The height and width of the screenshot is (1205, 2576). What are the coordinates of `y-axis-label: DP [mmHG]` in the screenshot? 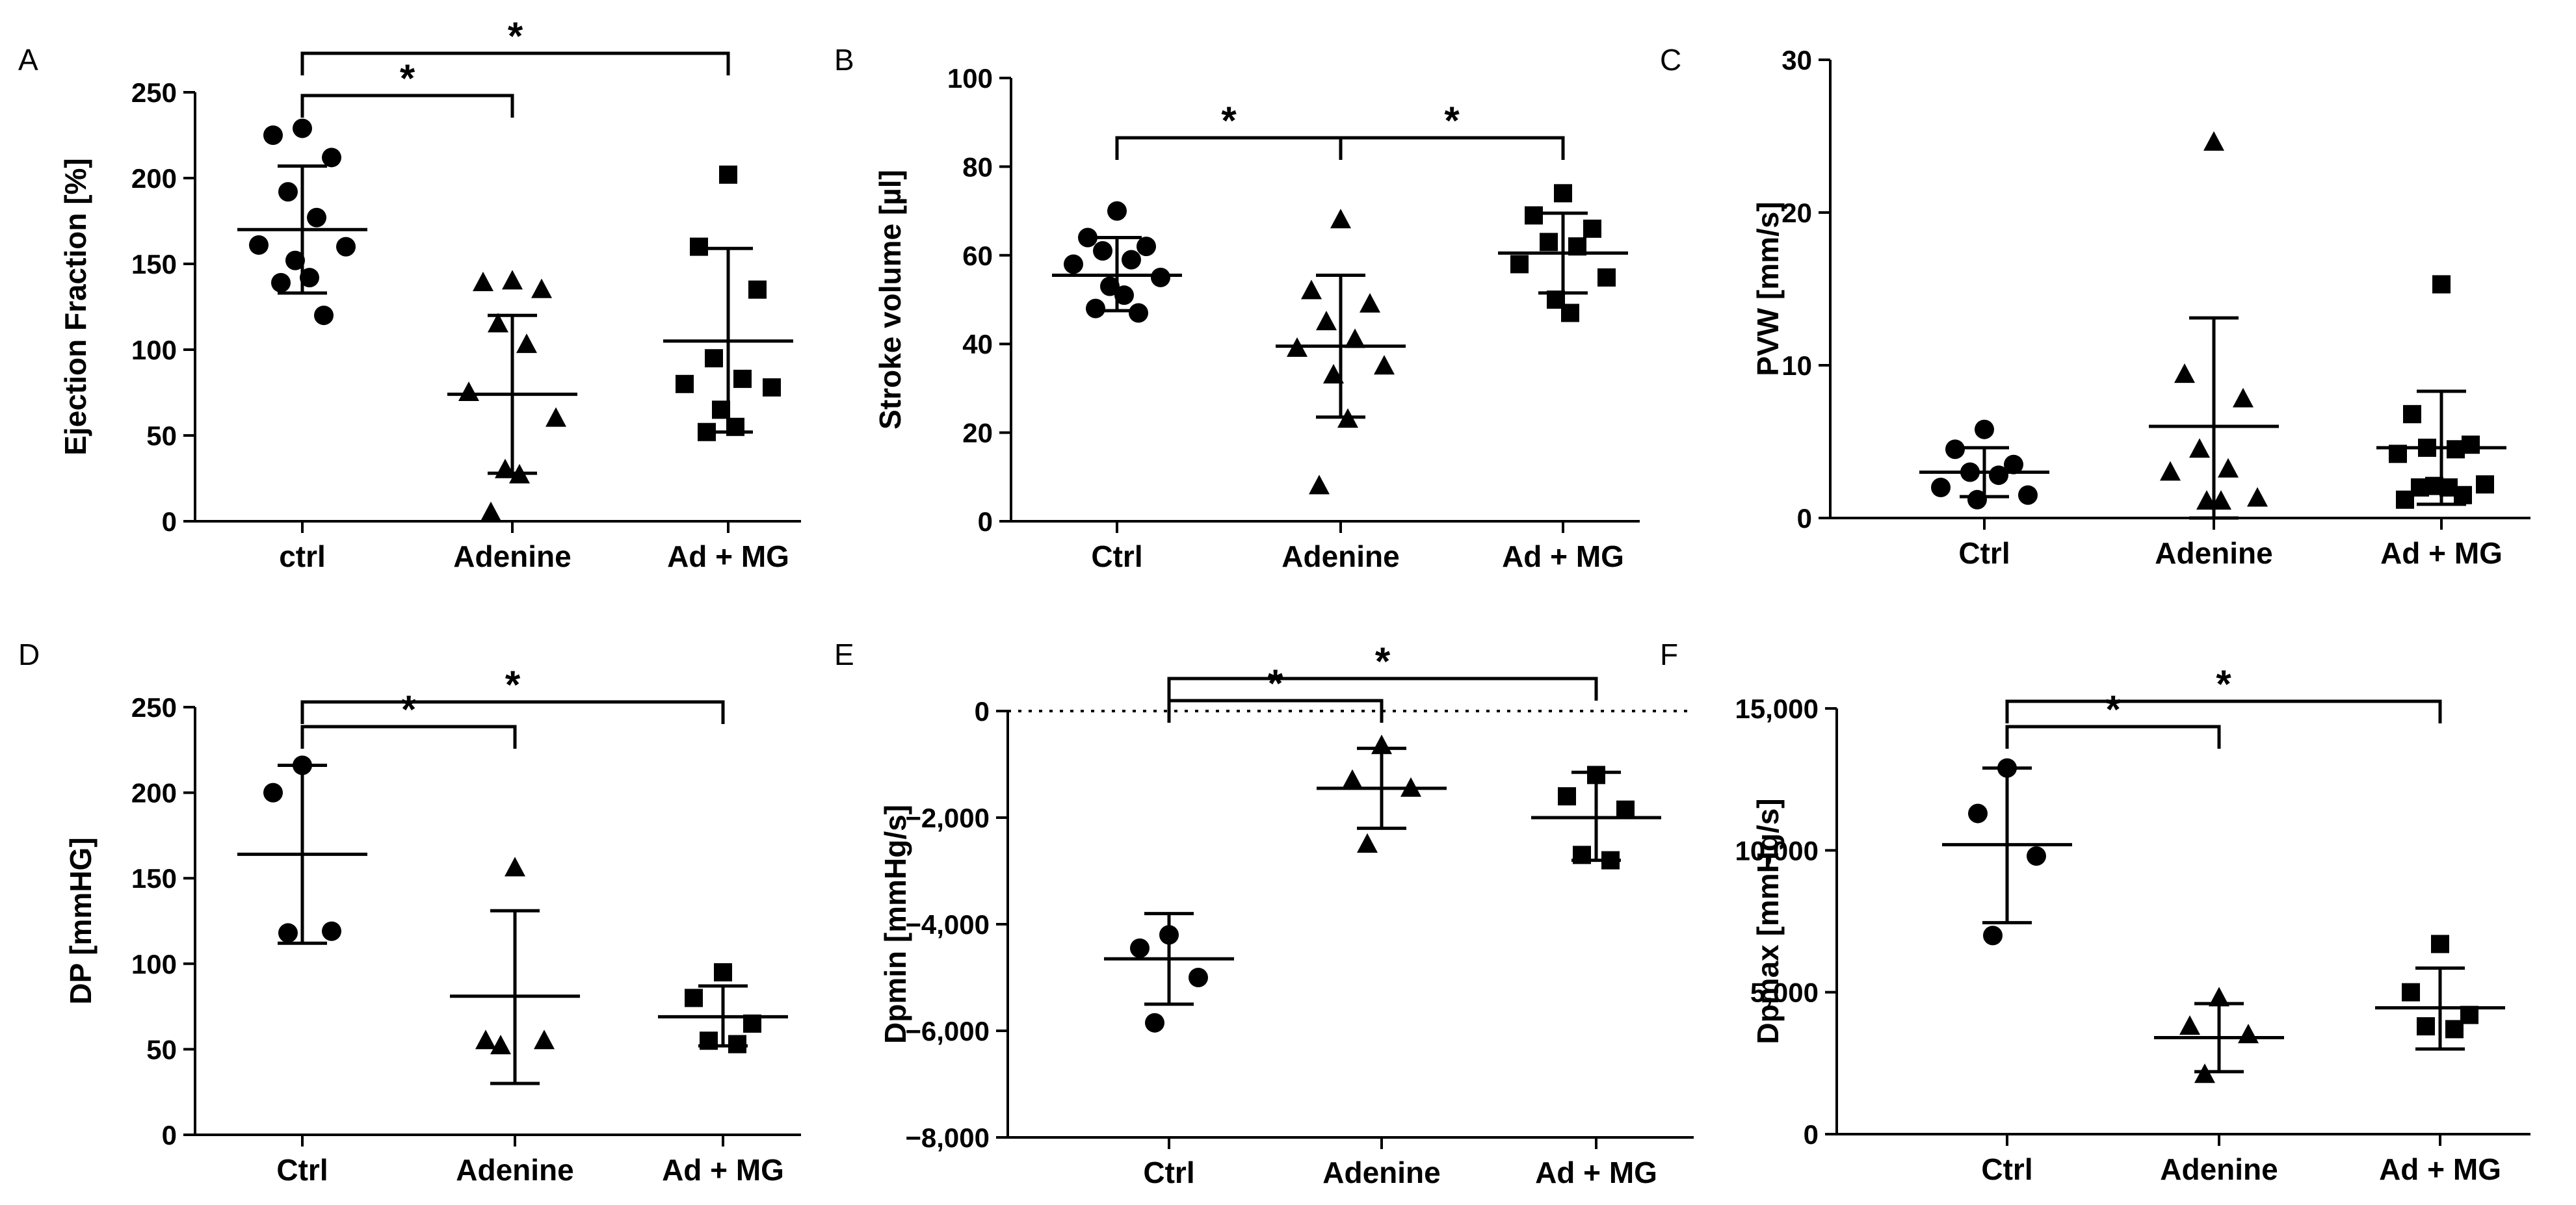 It's located at (81, 921).